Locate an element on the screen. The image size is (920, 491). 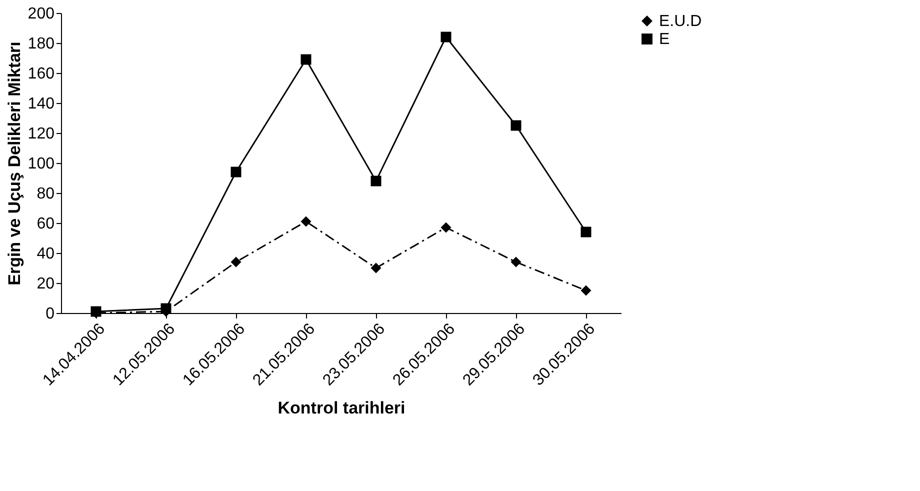
y-tick-label: 0 is located at coordinates (50, 314).